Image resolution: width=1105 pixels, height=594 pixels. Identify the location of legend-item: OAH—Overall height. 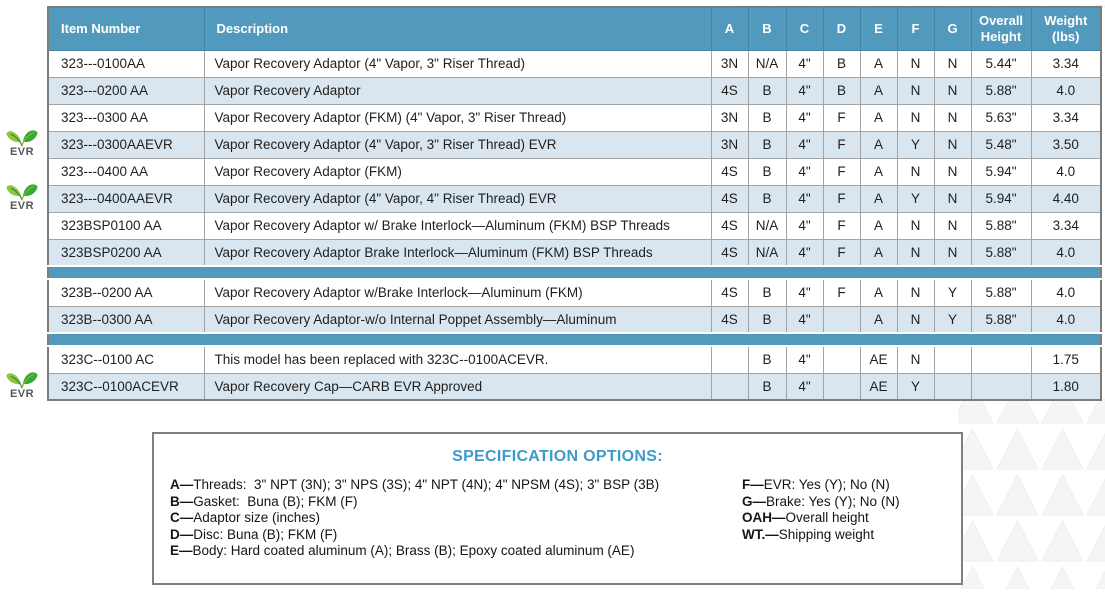
(849, 518).